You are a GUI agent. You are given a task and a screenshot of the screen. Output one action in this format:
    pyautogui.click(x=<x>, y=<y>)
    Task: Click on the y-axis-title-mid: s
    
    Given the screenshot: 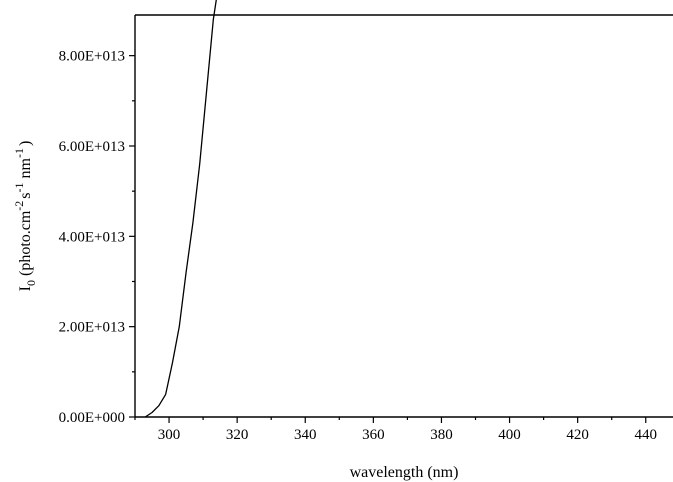 What is the action you would take?
    pyautogui.click(x=25, y=195)
    